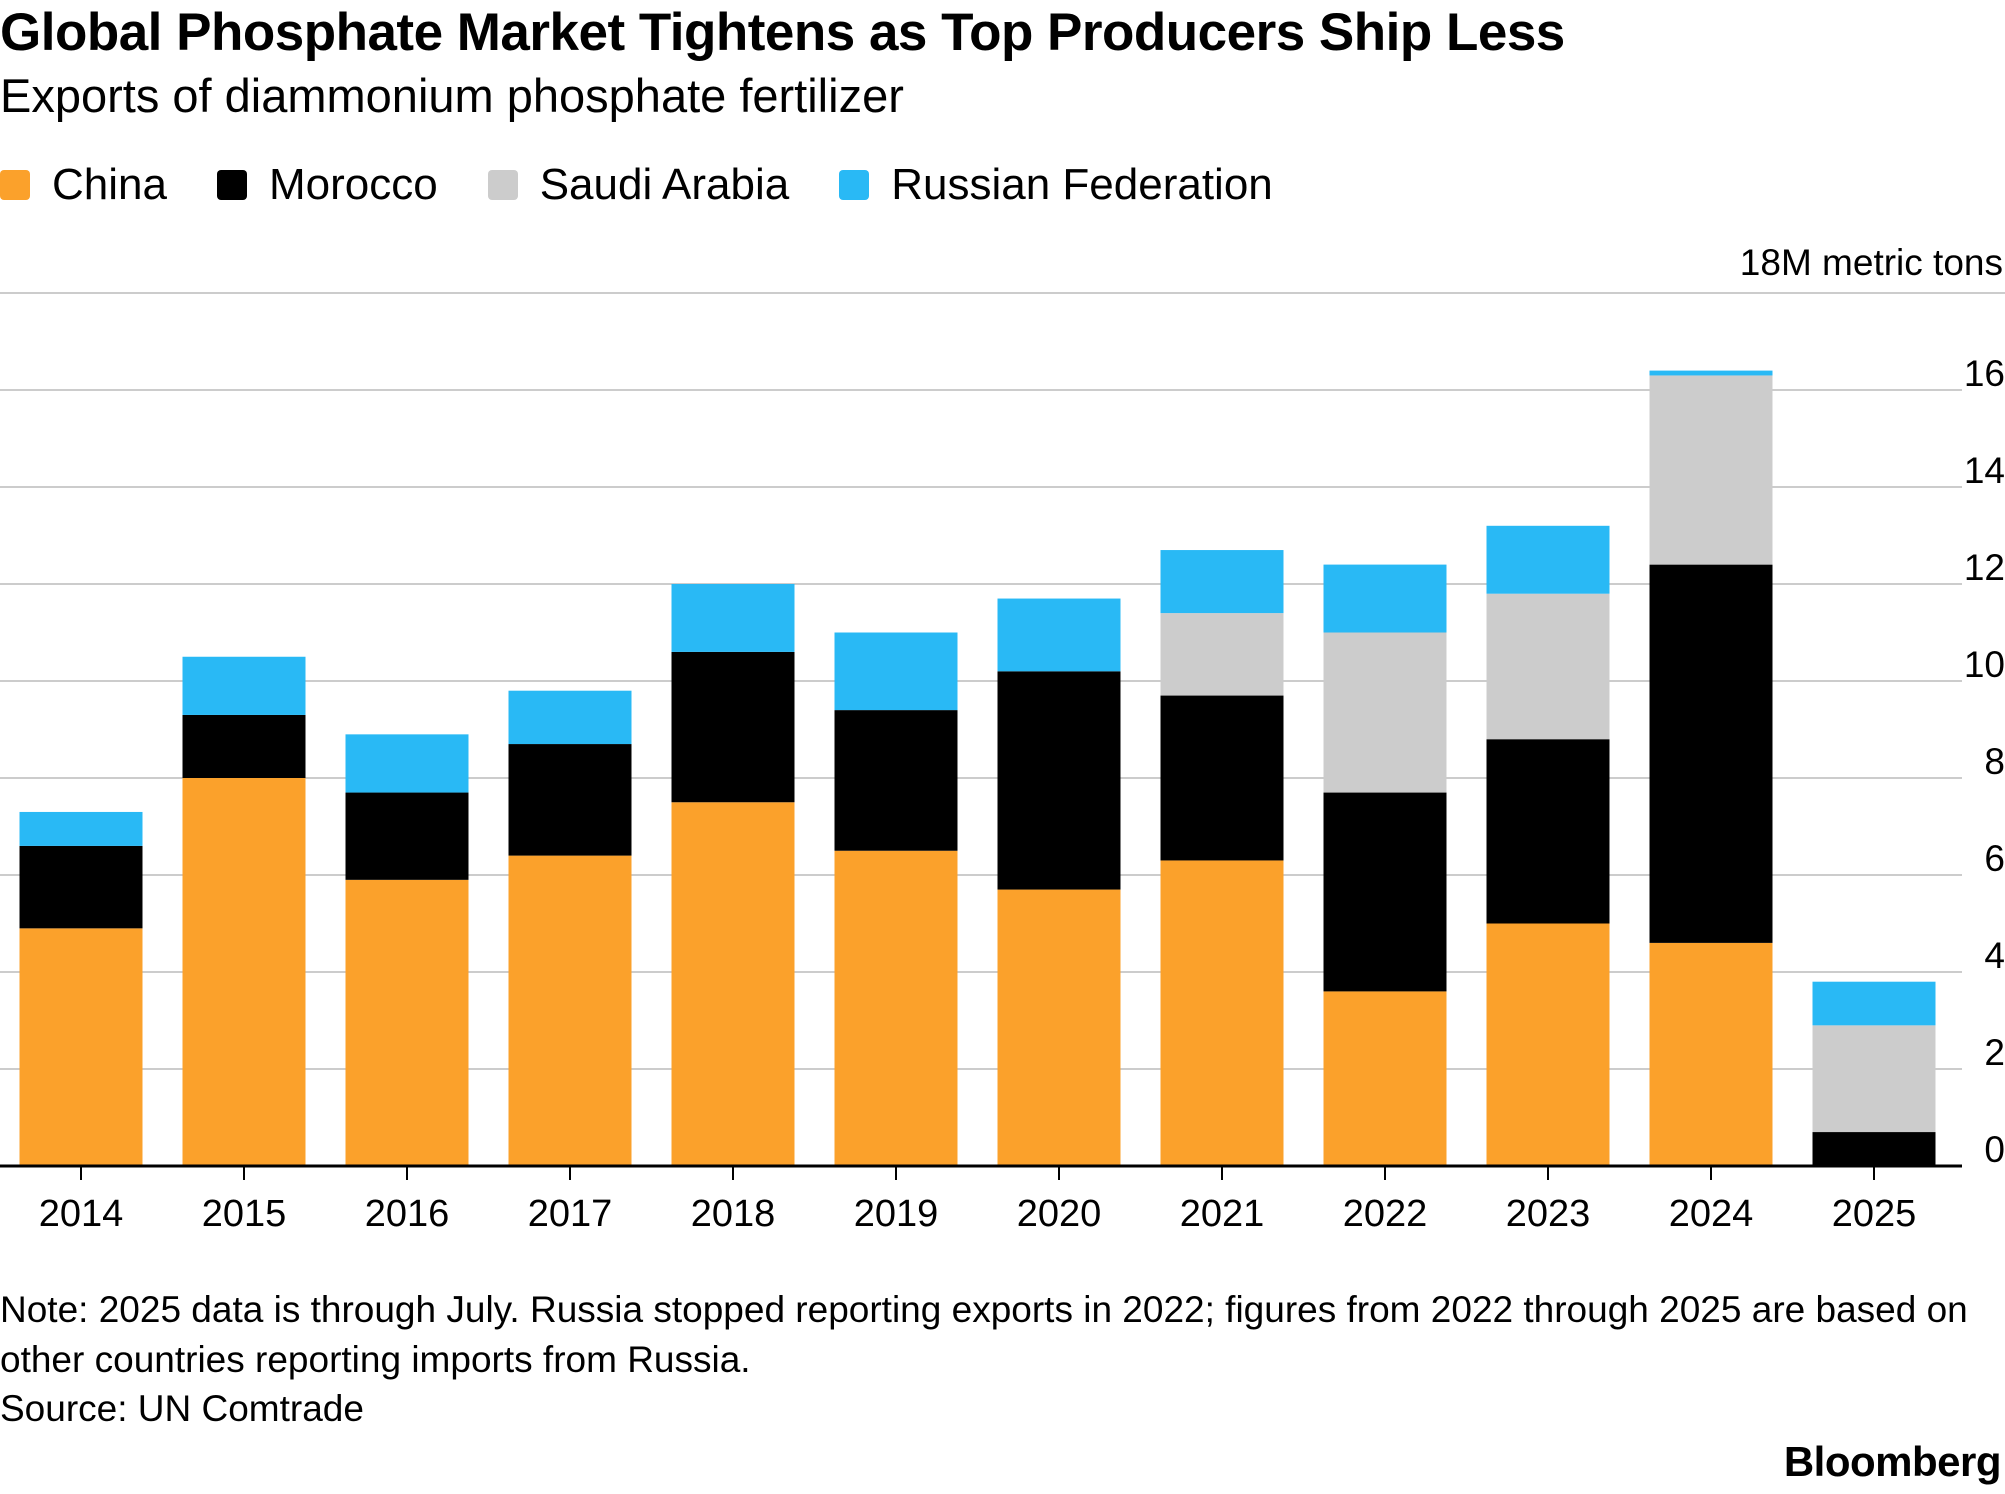 The height and width of the screenshot is (1494, 2005). What do you see at coordinates (1059, 1027) in the screenshot?
I see `bar-2020-china` at bounding box center [1059, 1027].